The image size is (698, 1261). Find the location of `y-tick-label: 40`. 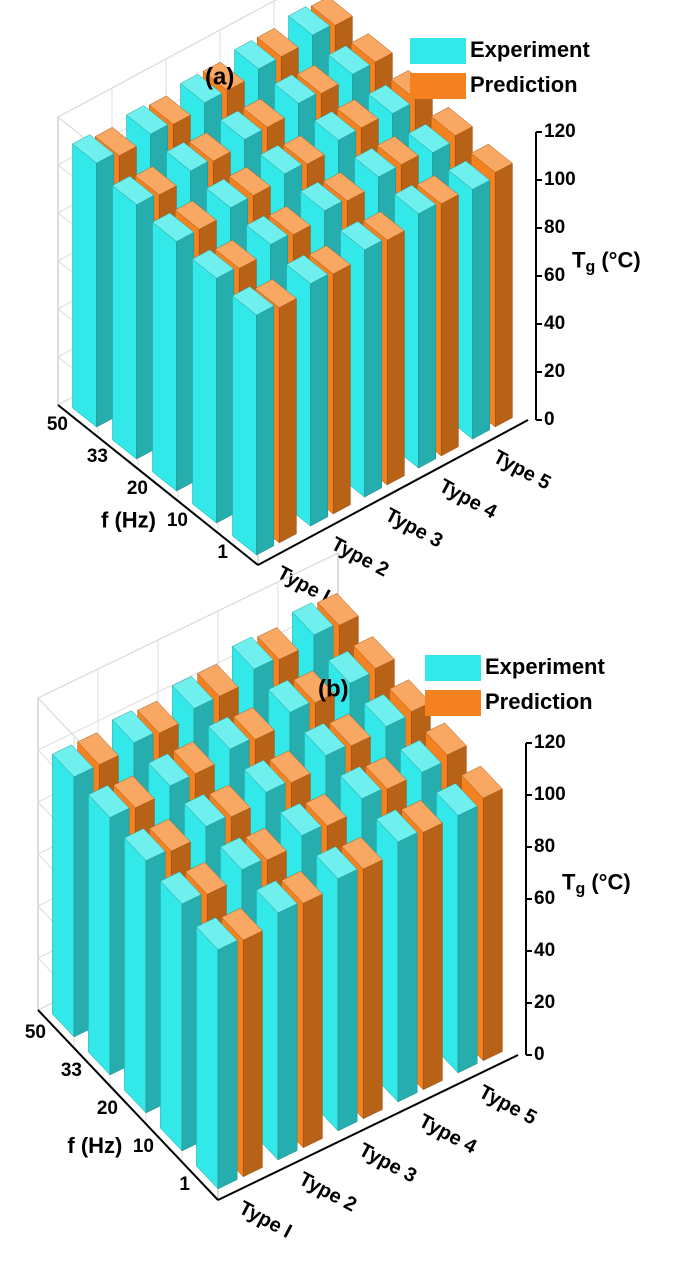

y-tick-label: 40 is located at coordinates (554, 323).